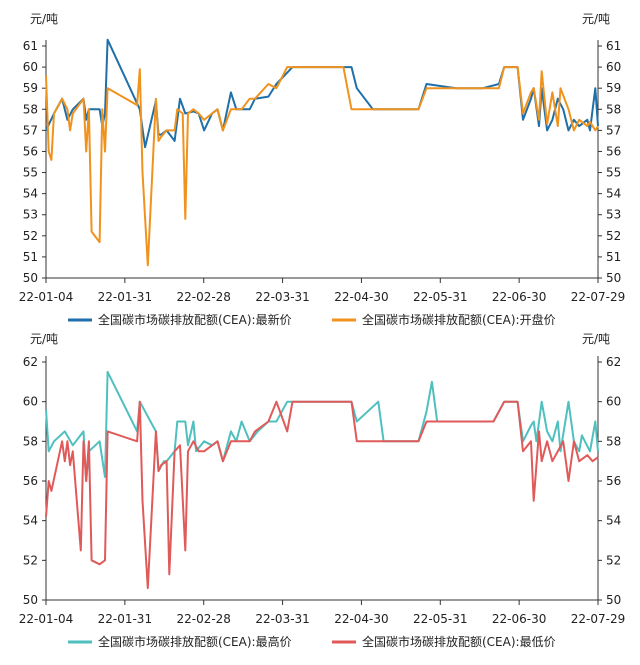 This screenshot has height=665, width=640. I want to click on legend-label: 全国碳市场碳排放配额(CEA):开盘价, so click(459, 319).